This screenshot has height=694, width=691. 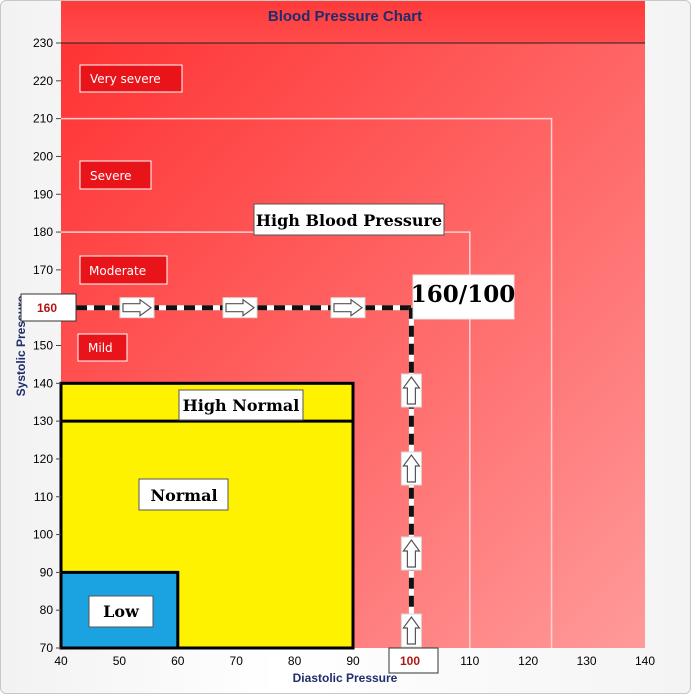 What do you see at coordinates (61, 661) in the screenshot?
I see `x-tick-label: 40` at bounding box center [61, 661].